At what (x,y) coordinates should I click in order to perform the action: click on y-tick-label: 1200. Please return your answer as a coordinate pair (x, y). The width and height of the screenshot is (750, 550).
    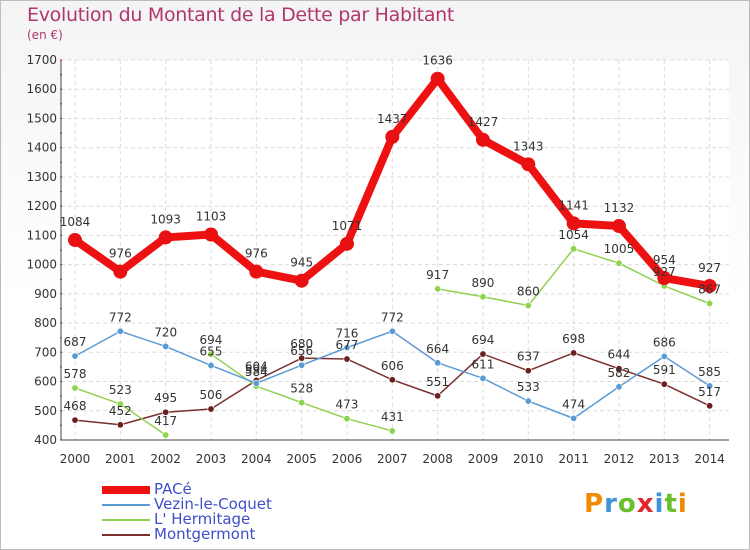
    Looking at the image, I should click on (41, 206).